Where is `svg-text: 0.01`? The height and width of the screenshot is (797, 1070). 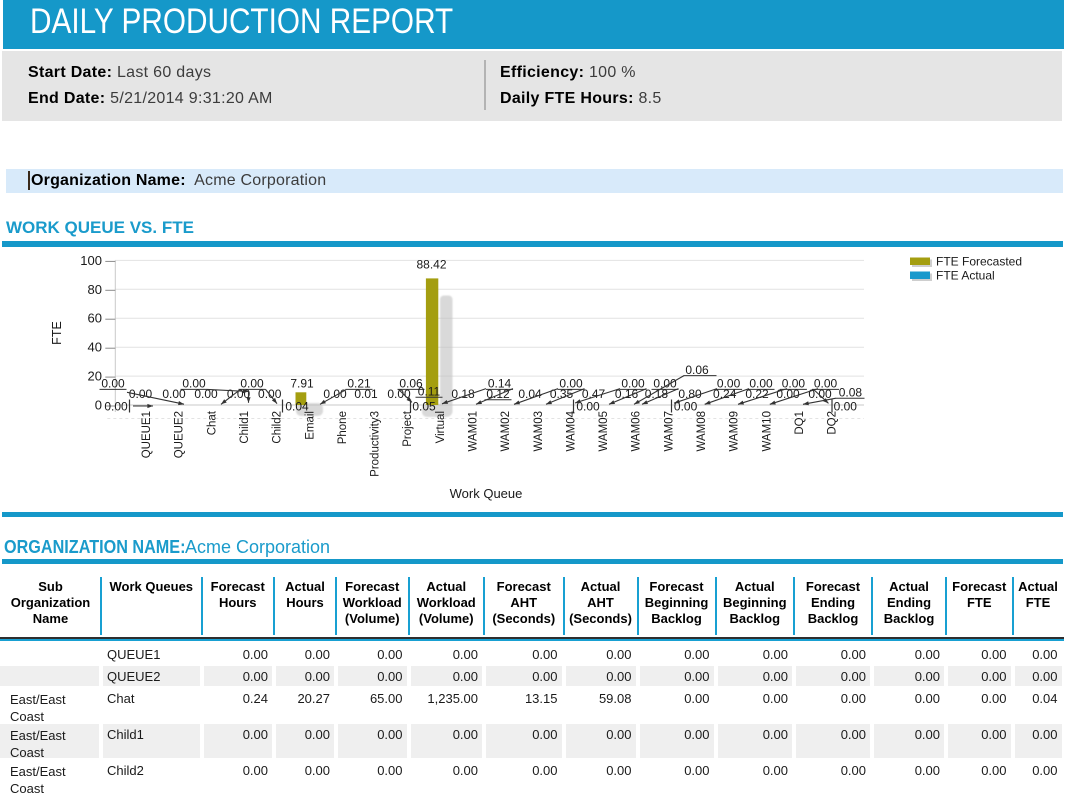
svg-text: 0.01 is located at coordinates (366, 394).